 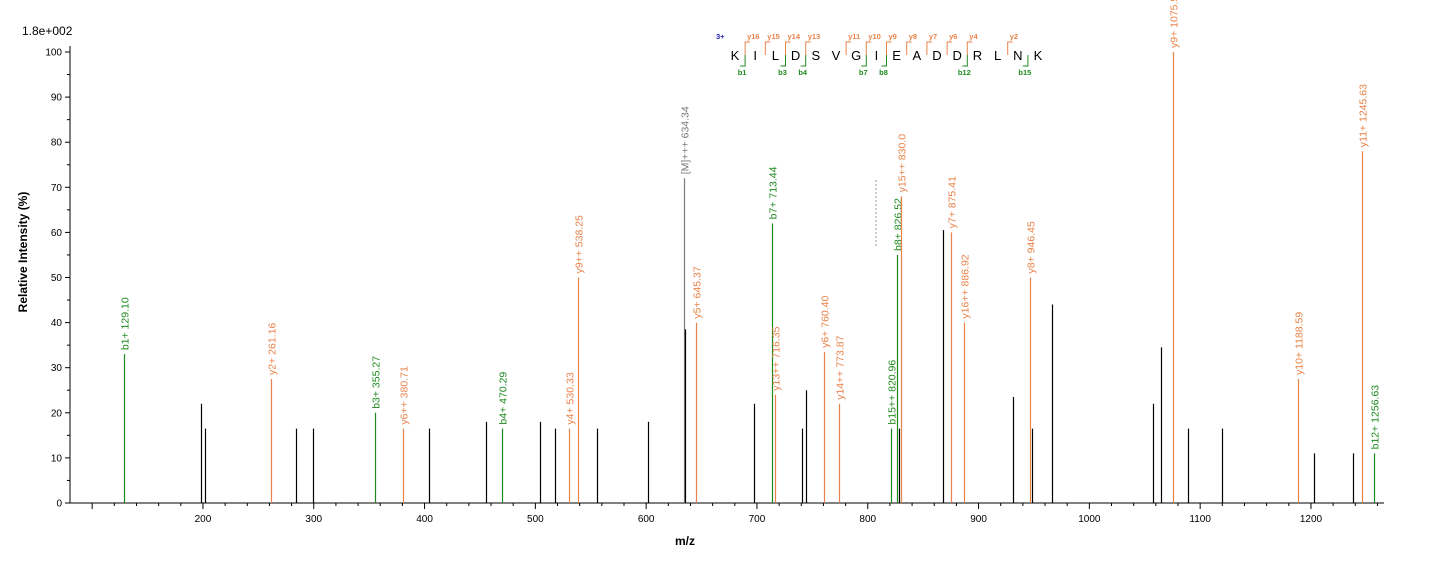 What do you see at coordinates (686, 140) in the screenshot?
I see `peak-label: [M]+++ 634.34` at bounding box center [686, 140].